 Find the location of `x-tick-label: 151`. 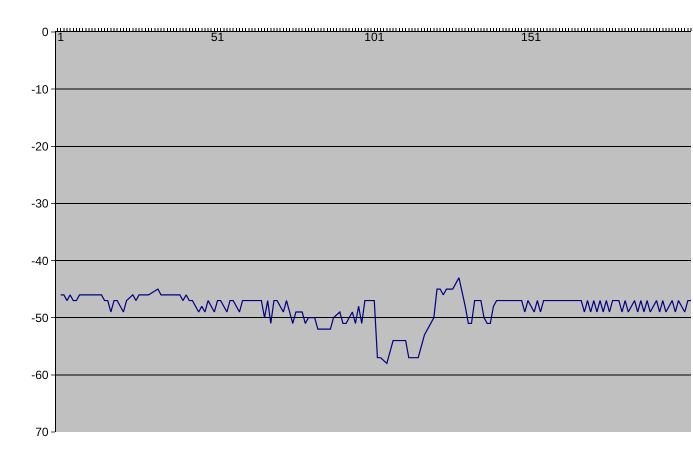

x-tick-label: 151 is located at coordinates (531, 37).